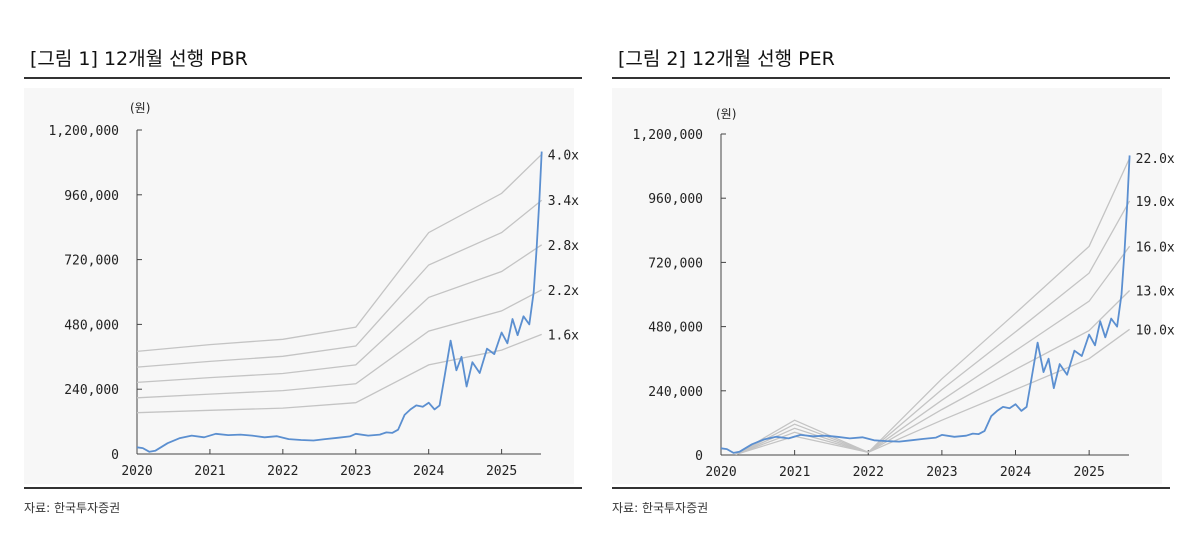  I want to click on pbr-x-tick-label: 2020, so click(136, 471).